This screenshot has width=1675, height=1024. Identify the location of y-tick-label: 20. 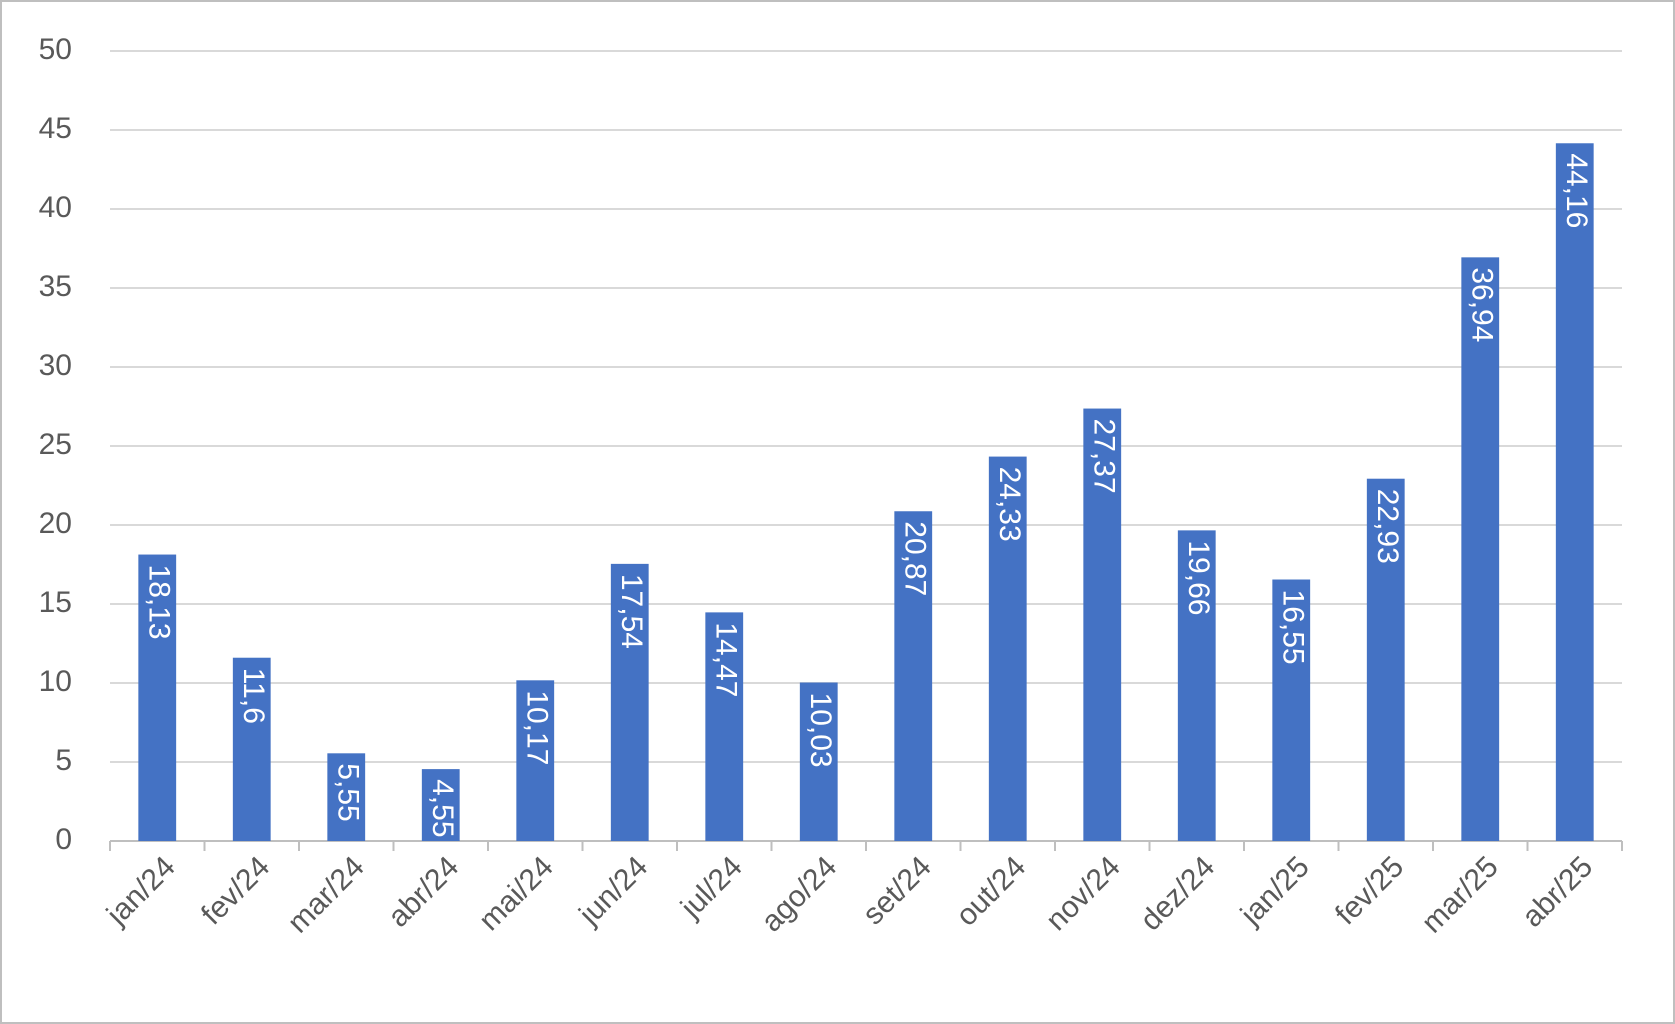
(55, 523).